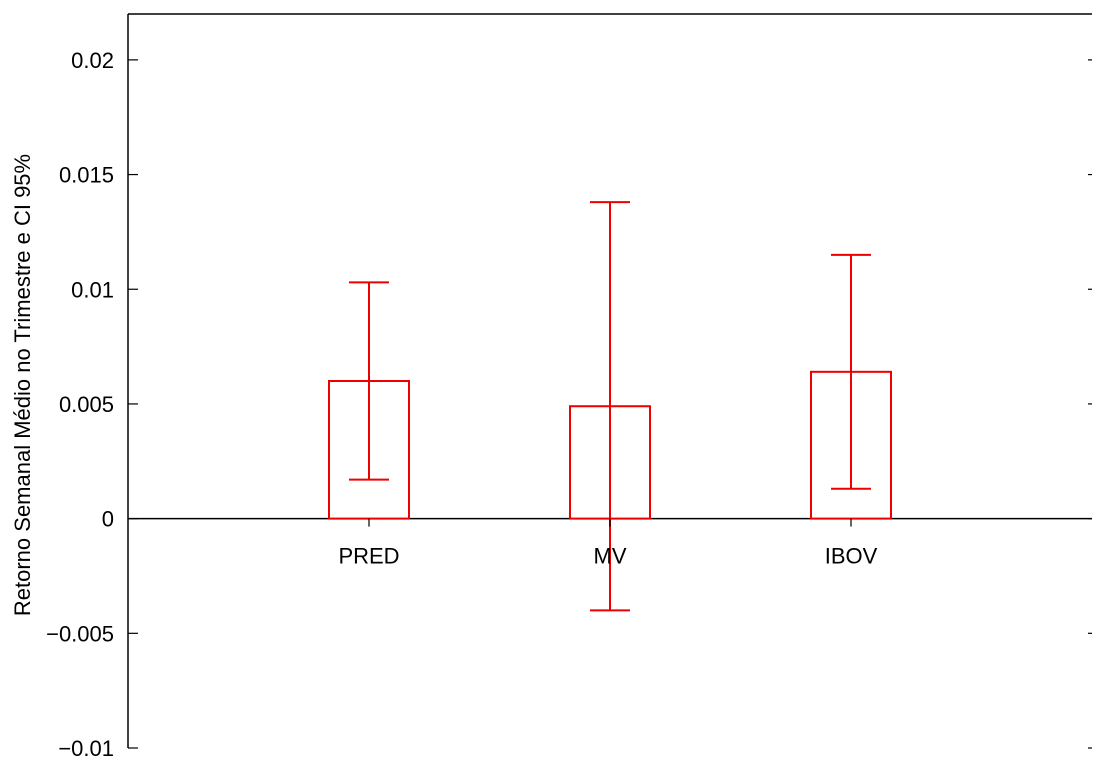 The image size is (1093, 763). I want to click on y-tick-label: 0.015, so click(86, 175).